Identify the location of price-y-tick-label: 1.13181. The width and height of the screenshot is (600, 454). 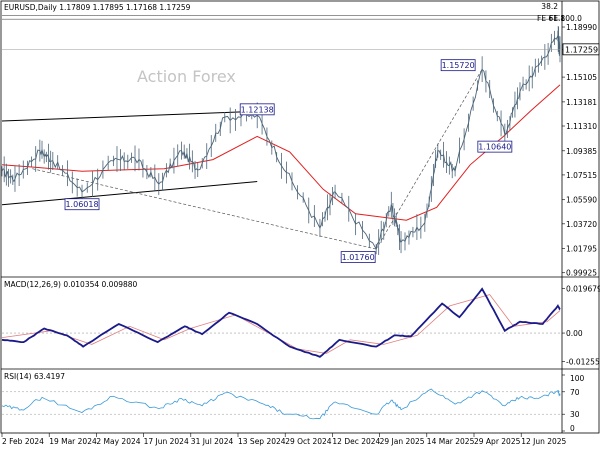
(581, 102).